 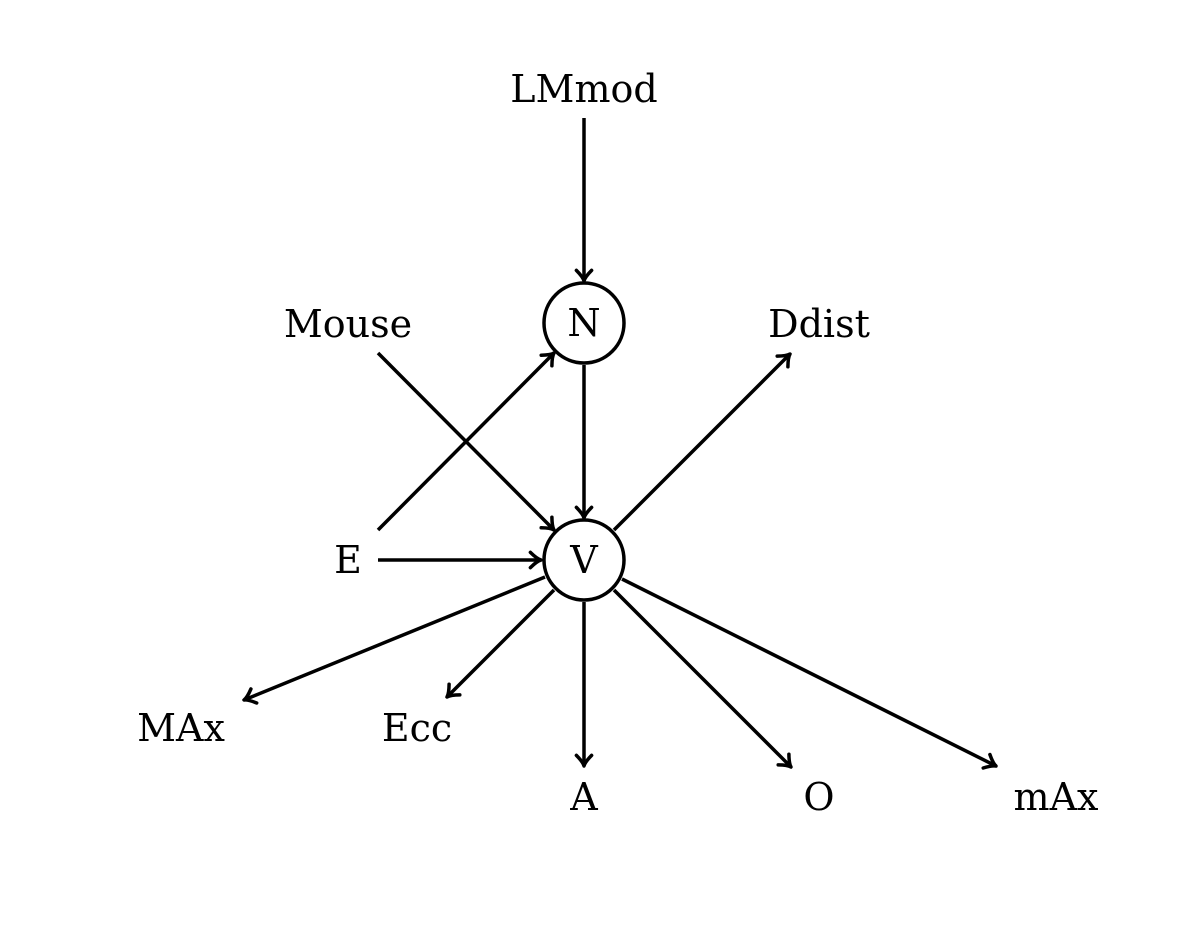 What do you see at coordinates (460, 560) in the screenshot?
I see `edge-e-to-v` at bounding box center [460, 560].